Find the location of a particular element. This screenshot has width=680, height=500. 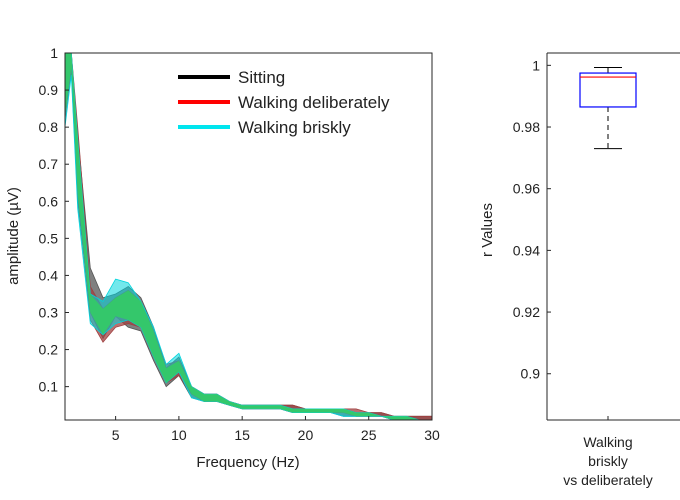

boxplot-plot-area is located at coordinates (613, 236).